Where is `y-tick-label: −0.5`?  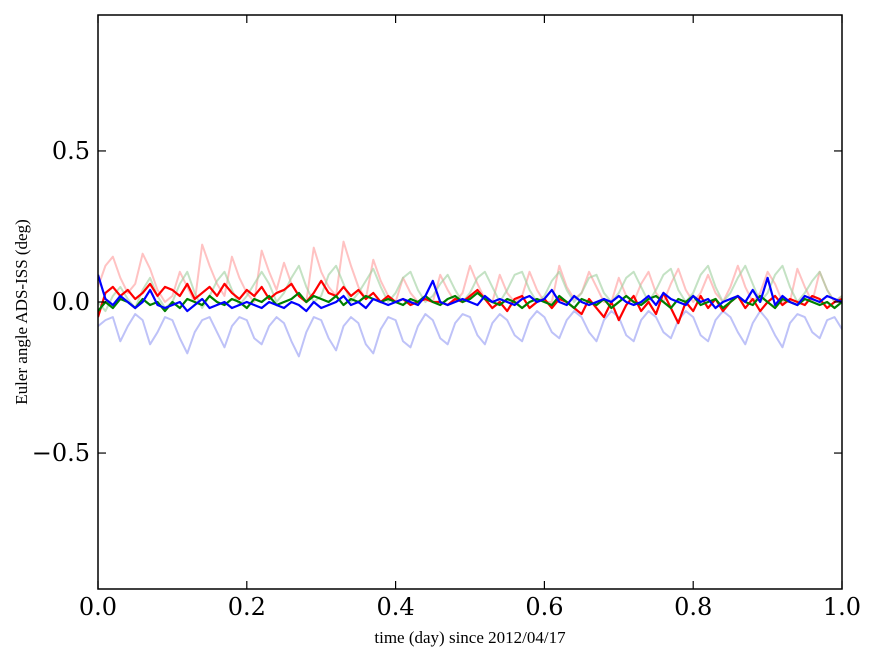 y-tick-label: −0.5 is located at coordinates (61, 453).